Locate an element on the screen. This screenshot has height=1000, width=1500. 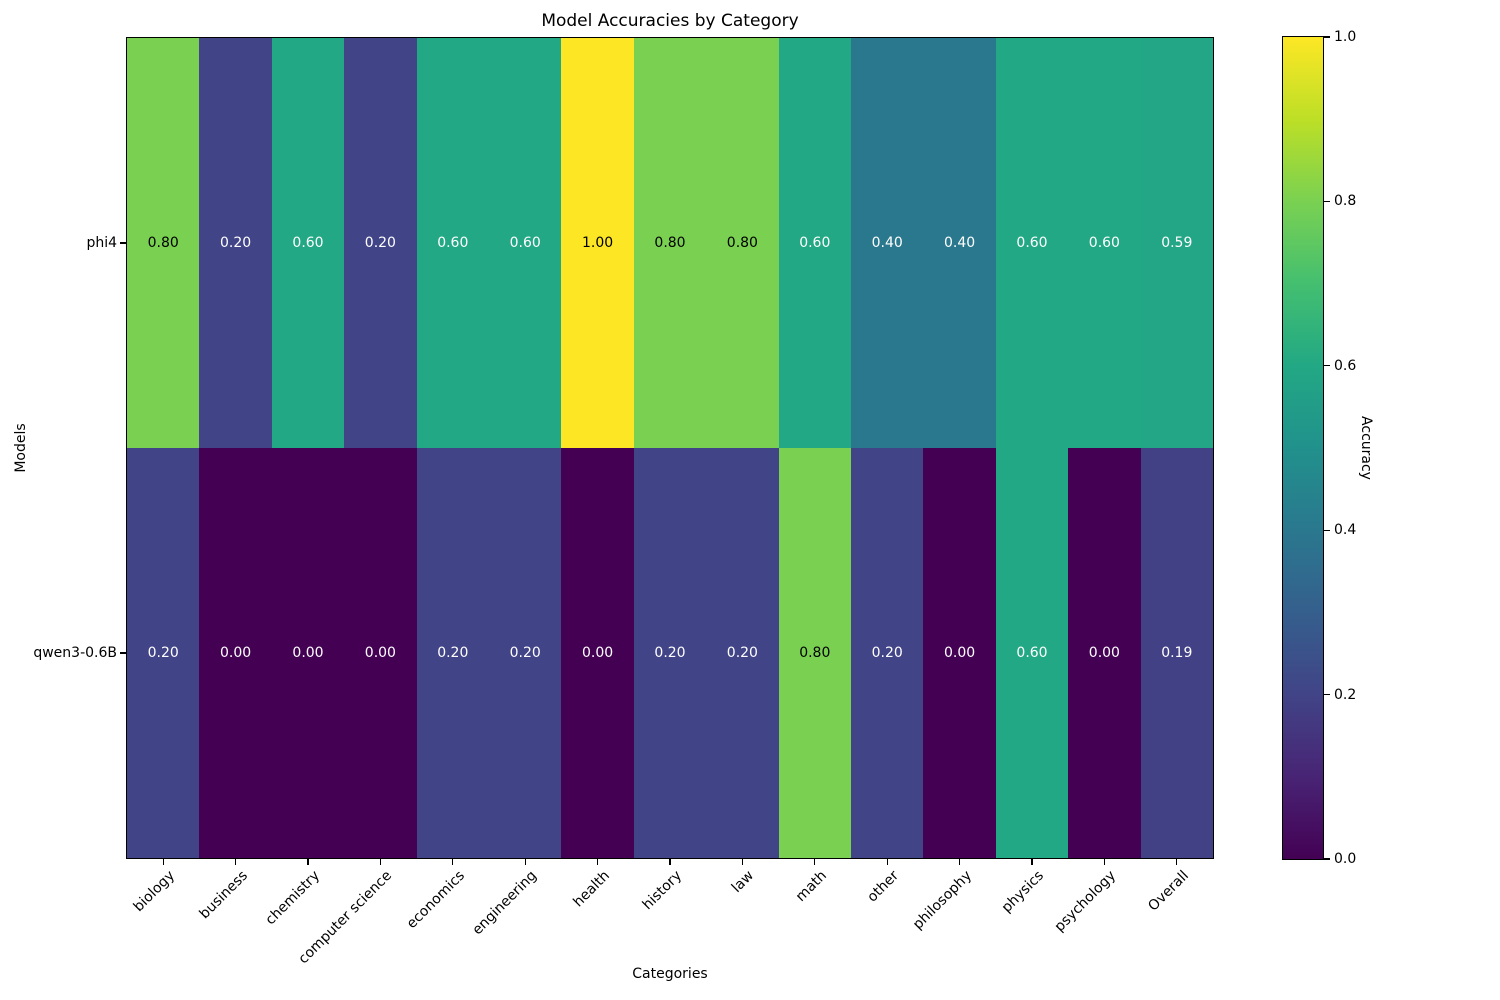
colorbar-tick-label: 0.2 is located at coordinates (1345, 694).